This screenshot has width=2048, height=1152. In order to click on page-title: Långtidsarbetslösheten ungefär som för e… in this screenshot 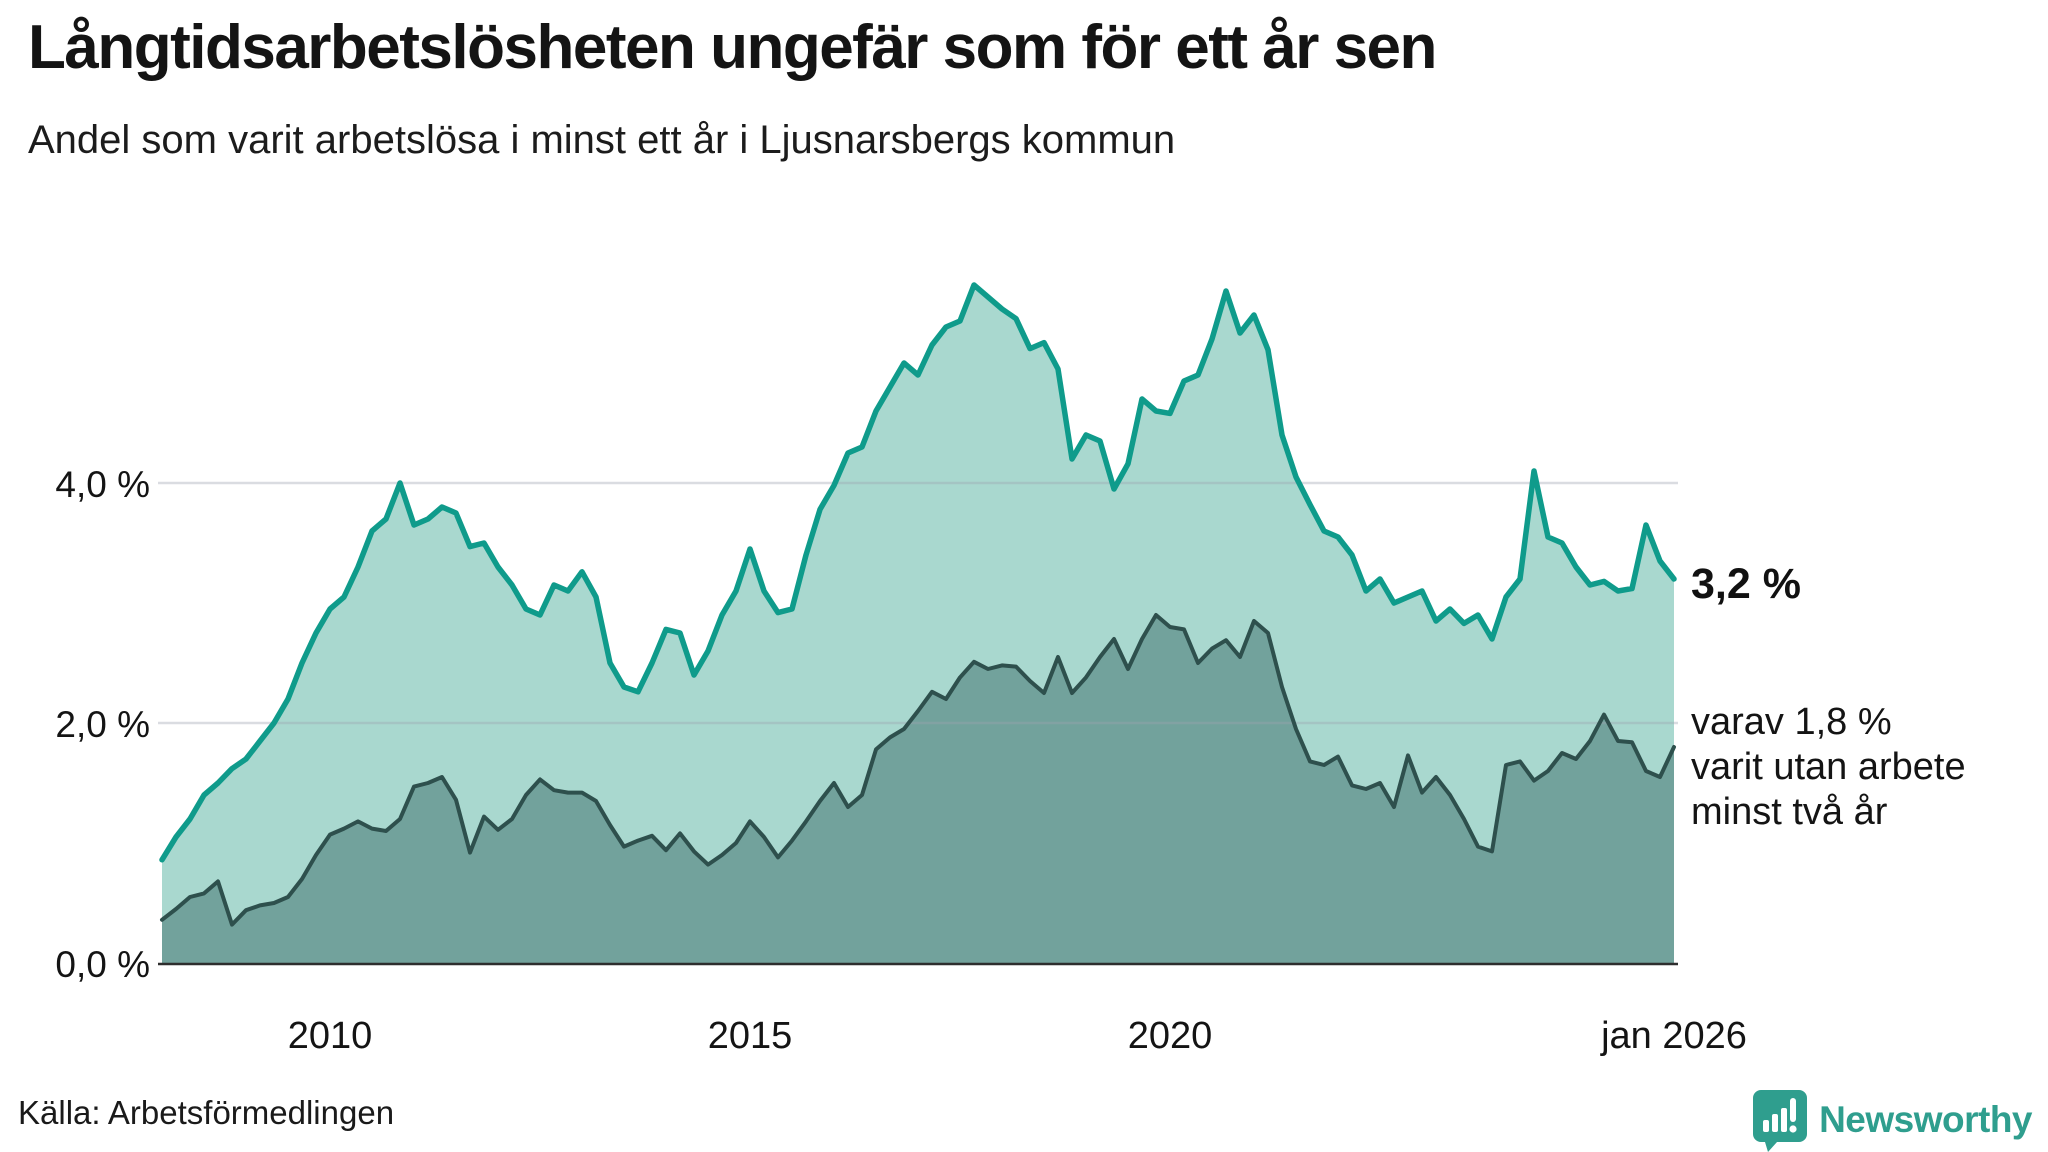, I will do `click(732, 47)`.